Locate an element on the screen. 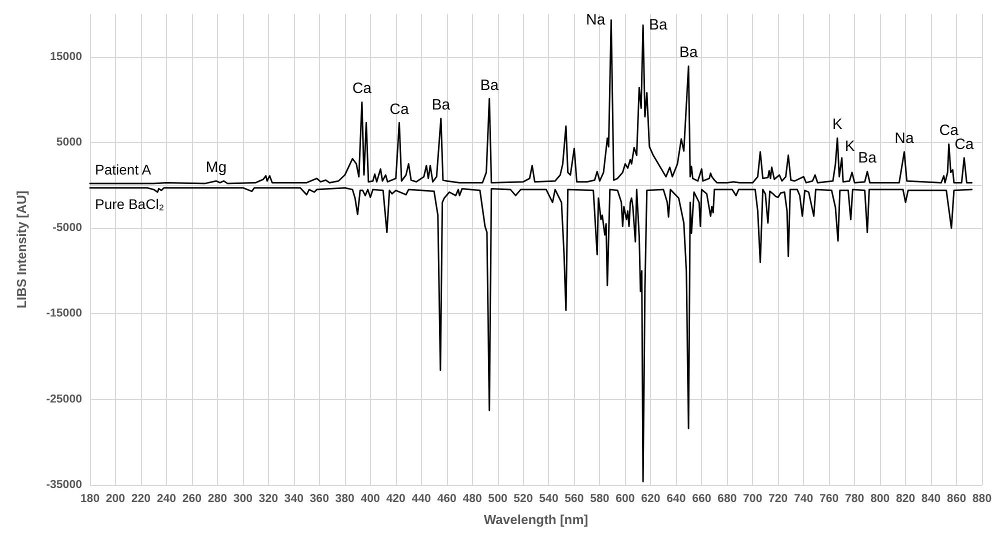 The height and width of the screenshot is (536, 997). x-tick-label: 220 is located at coordinates (141, 499).